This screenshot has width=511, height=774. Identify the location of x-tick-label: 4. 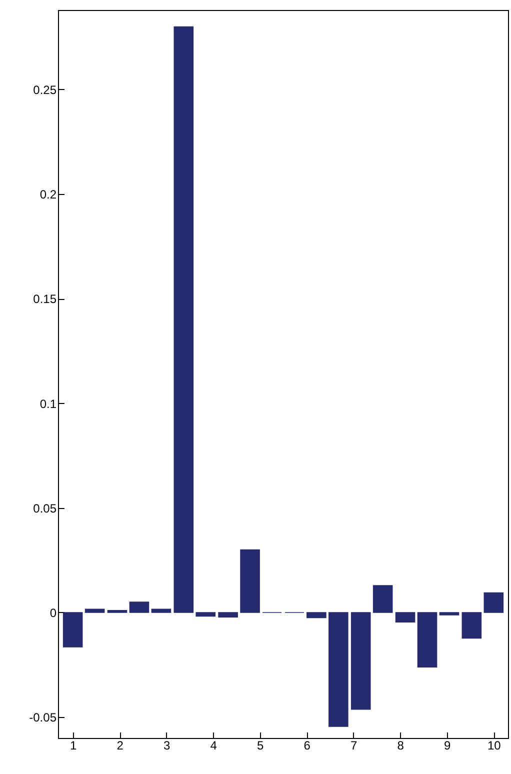
(214, 745).